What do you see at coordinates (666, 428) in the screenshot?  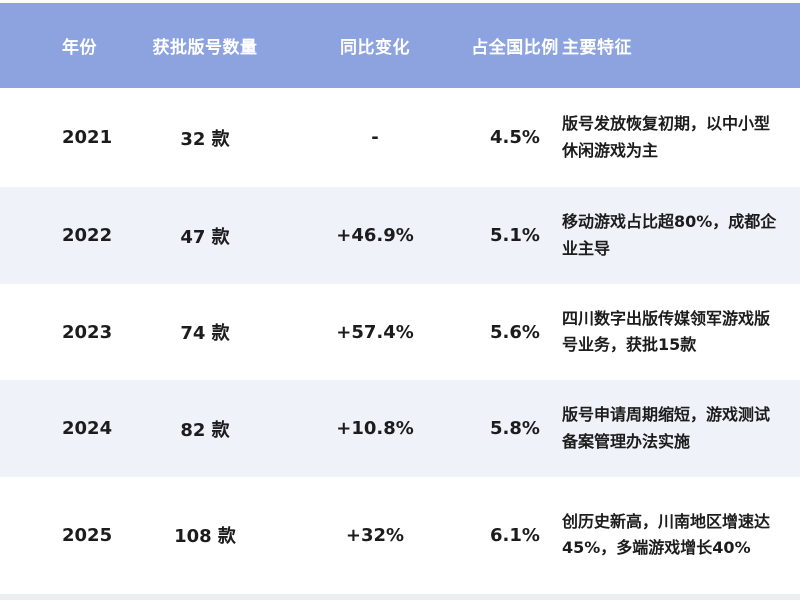 I see `features-cell: 版号申请周期缩短，游戏测试备案管理办法实施` at bounding box center [666, 428].